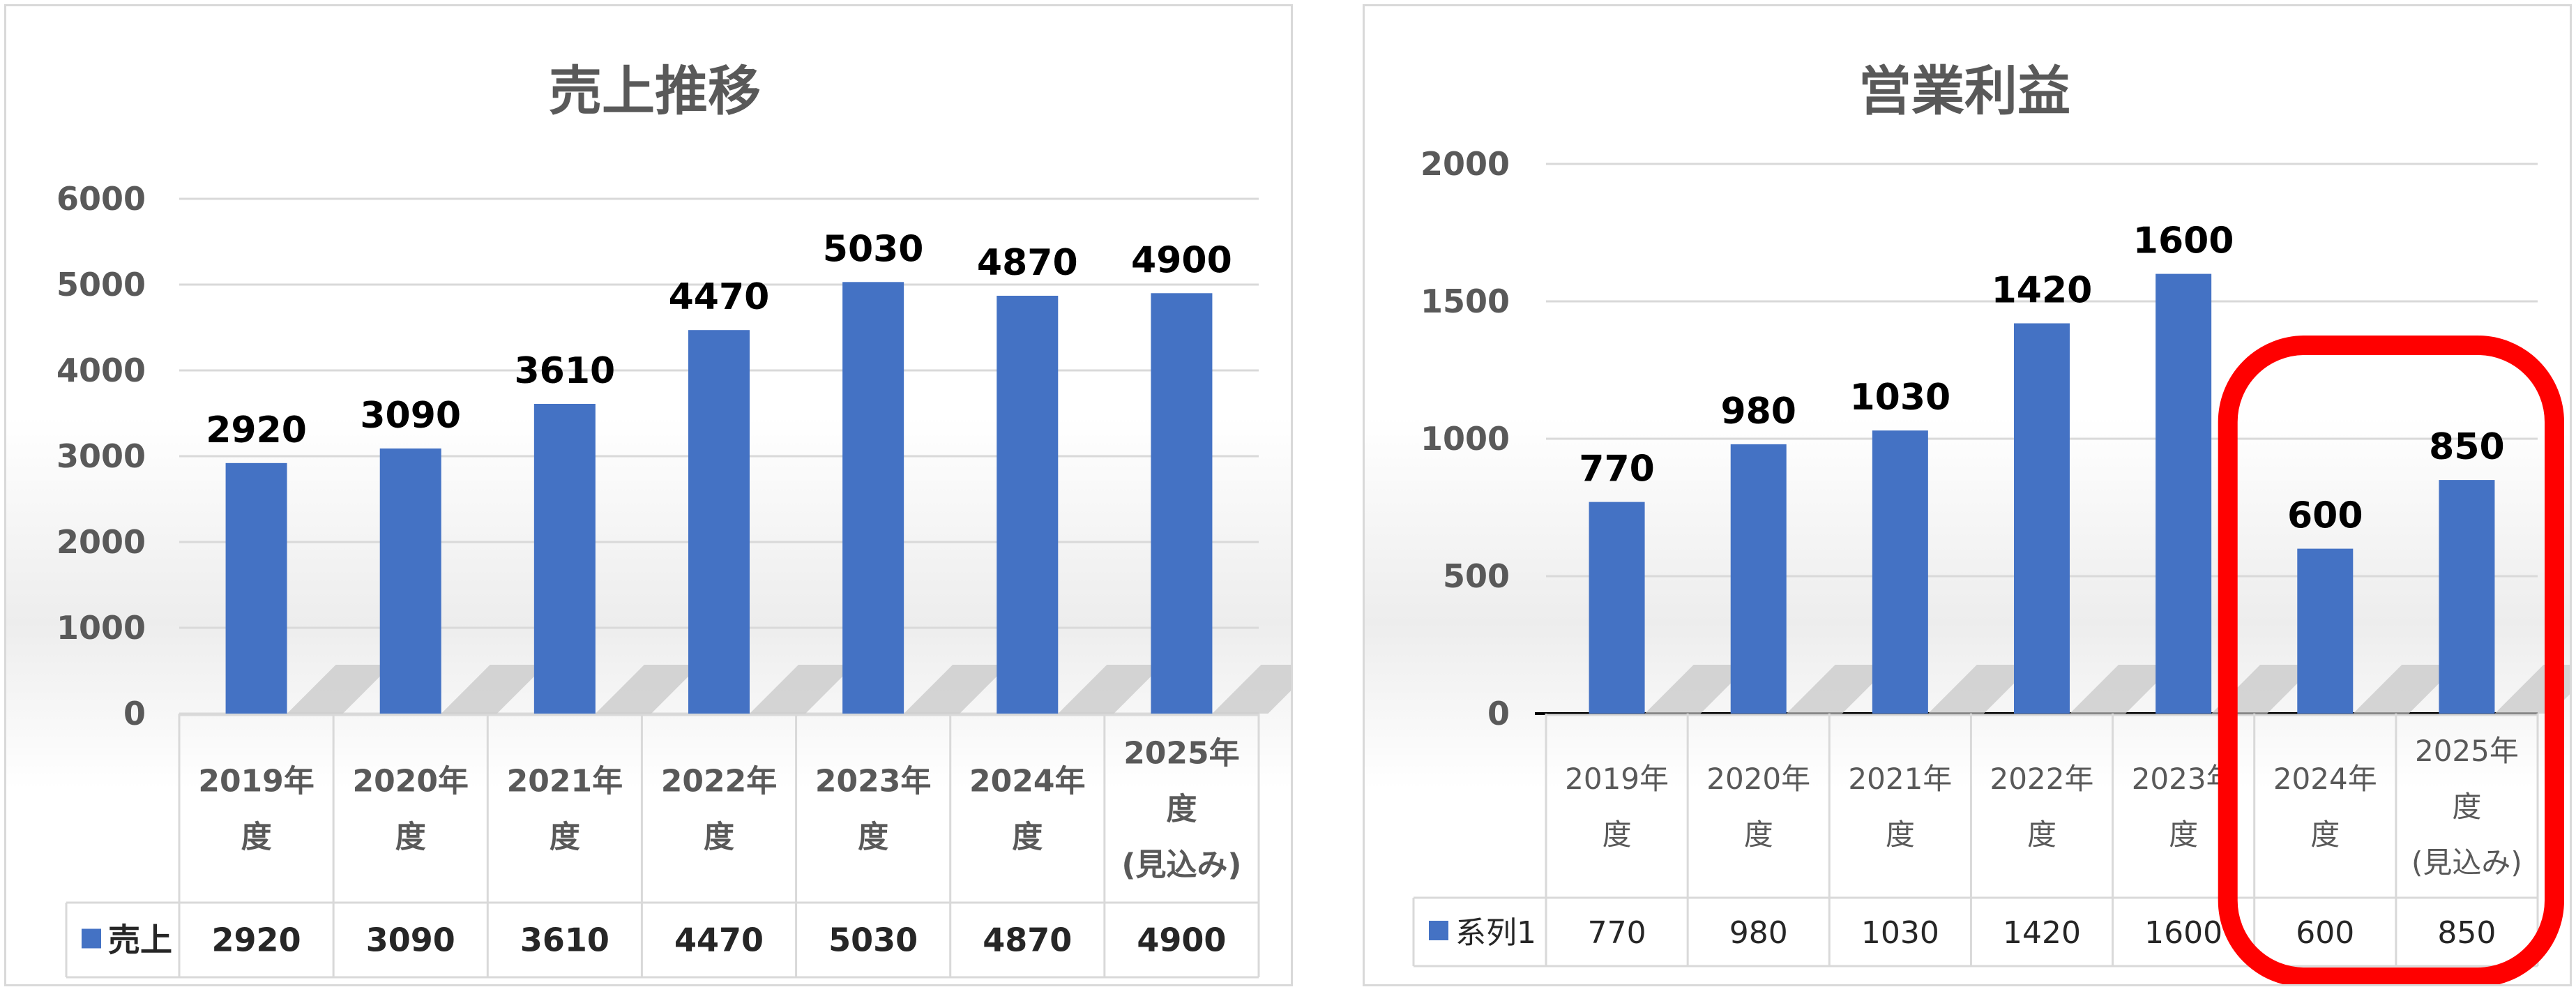 Image resolution: width=2576 pixels, height=994 pixels. Describe the element at coordinates (101, 284) in the screenshot. I see `y-tick-label: 5000` at that location.